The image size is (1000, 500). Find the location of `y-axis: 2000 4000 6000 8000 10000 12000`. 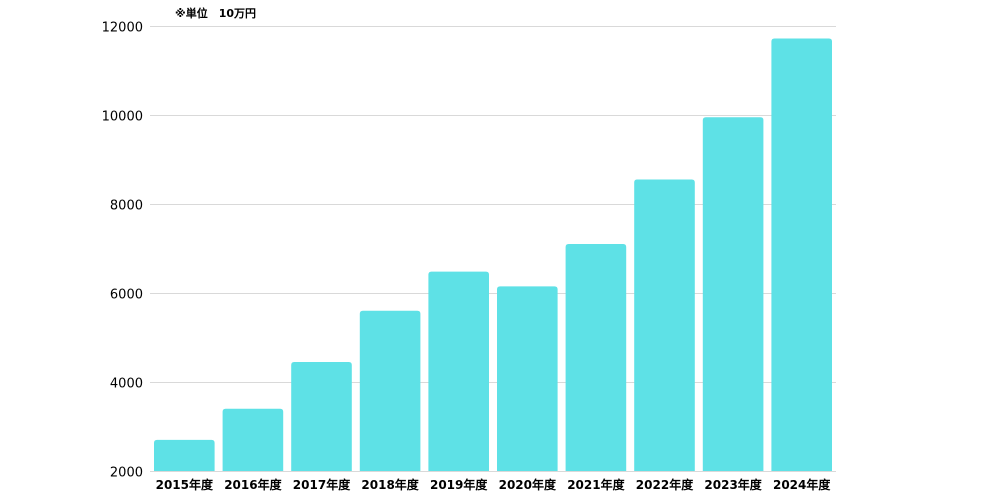

y-axis: 2000 4000 6000 8000 10000 12000 is located at coordinates (122, 251).